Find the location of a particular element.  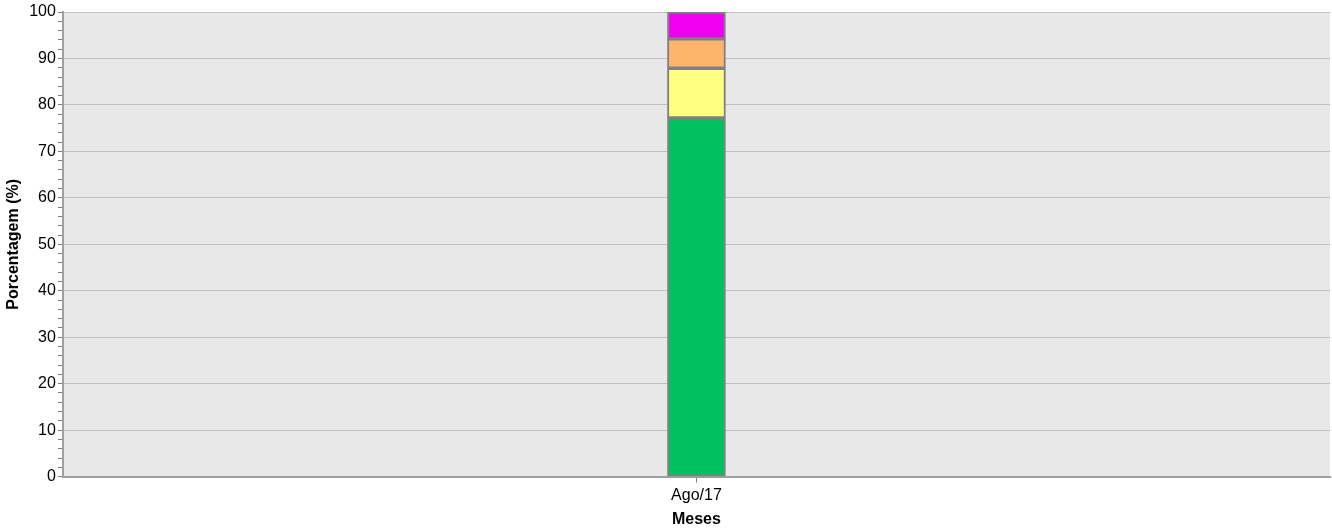

y-tick-label: 60 is located at coordinates (47, 197).